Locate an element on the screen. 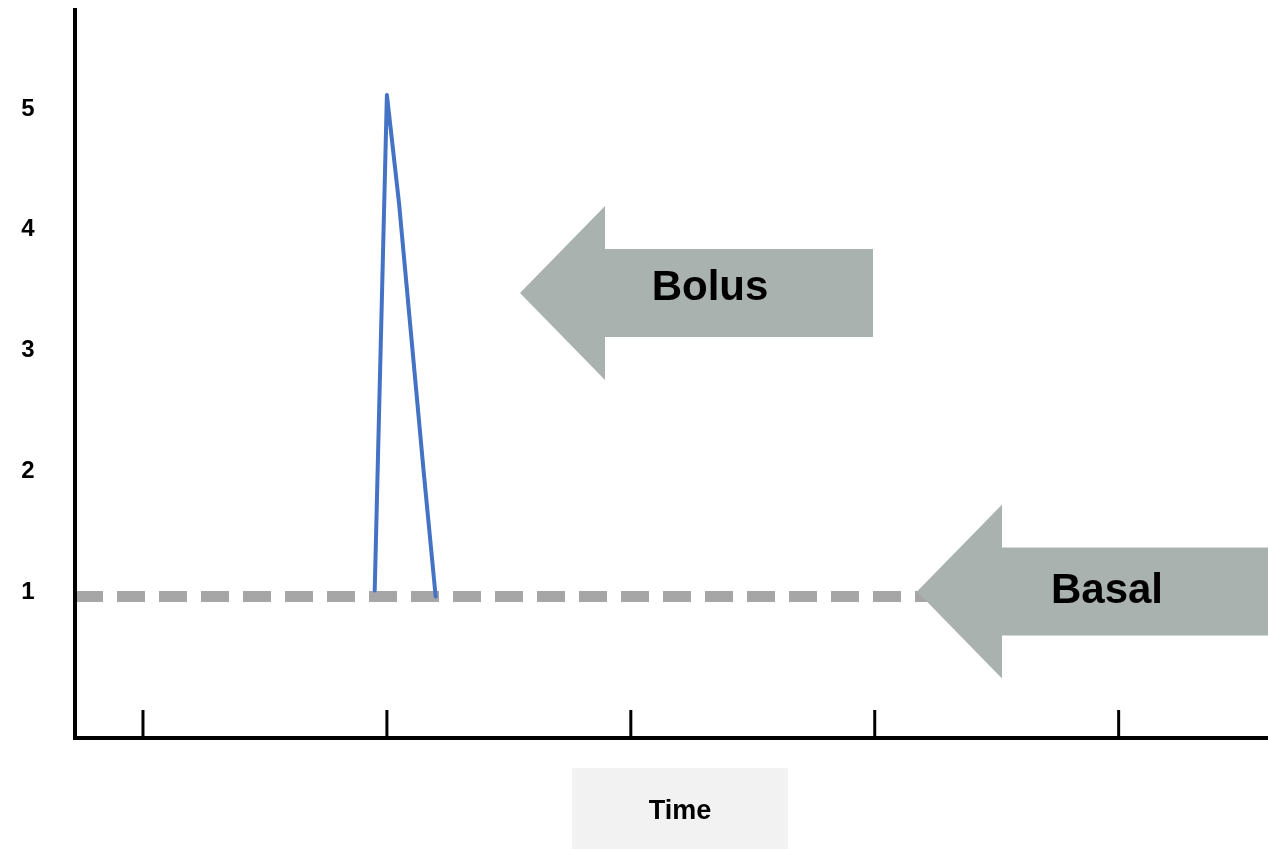 Image resolution: width=1268 pixels, height=849 pixels. y-tick-label: 3 is located at coordinates (28, 349).